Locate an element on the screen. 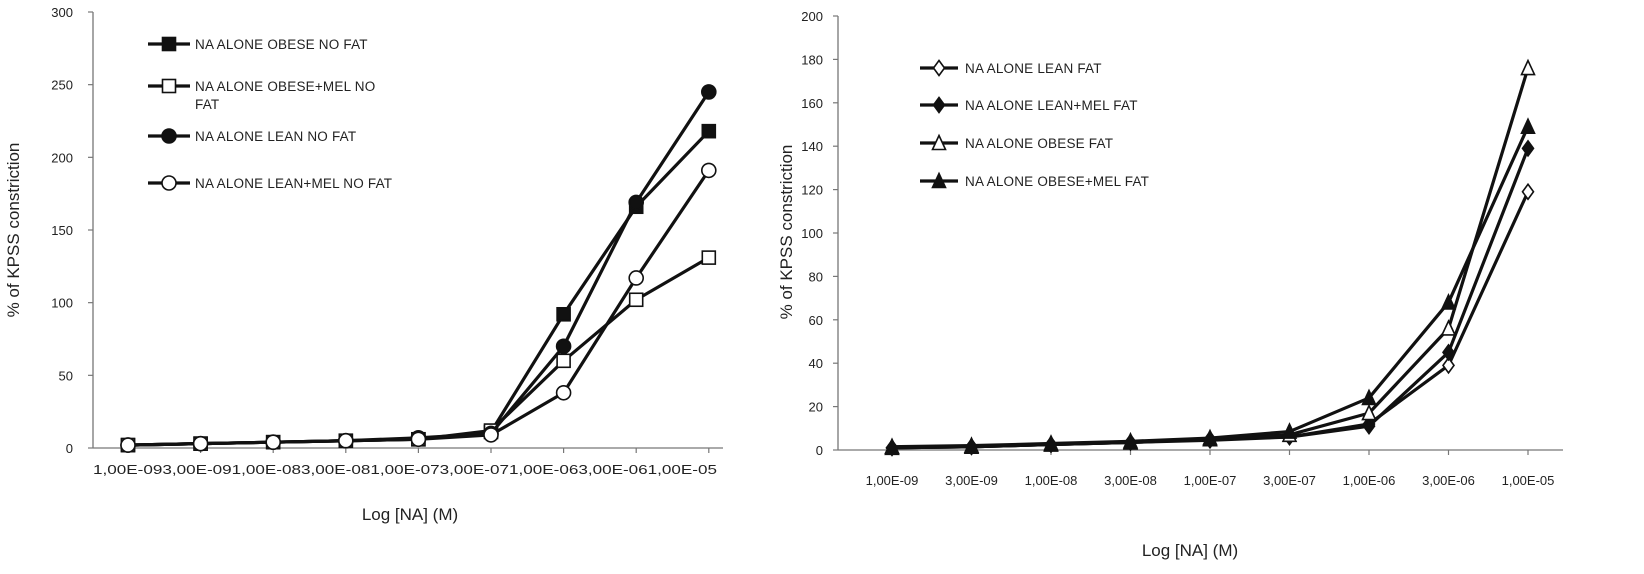 The height and width of the screenshot is (574, 1644). y-tick-label: 140 is located at coordinates (812, 146).